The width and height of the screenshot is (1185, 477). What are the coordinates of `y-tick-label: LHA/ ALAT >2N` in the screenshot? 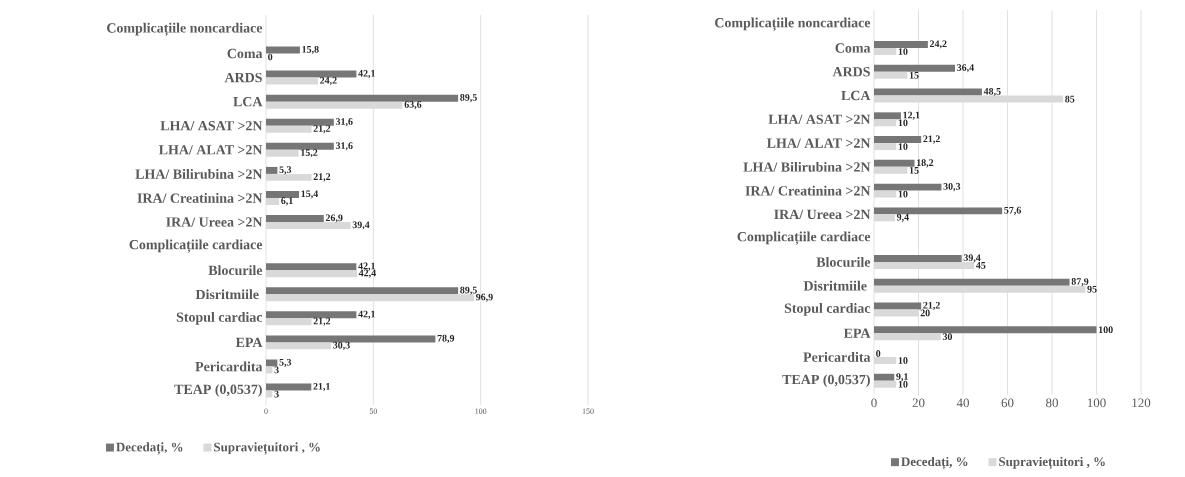 It's located at (818, 143).